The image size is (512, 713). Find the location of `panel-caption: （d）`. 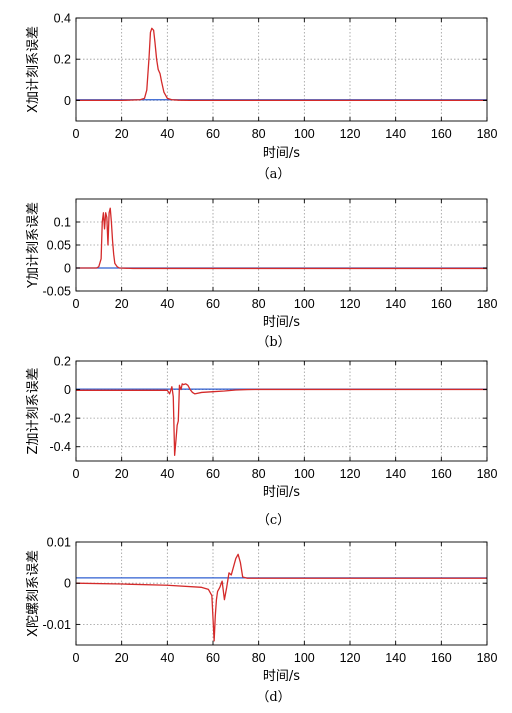

panel-caption: （d） is located at coordinates (273, 697).